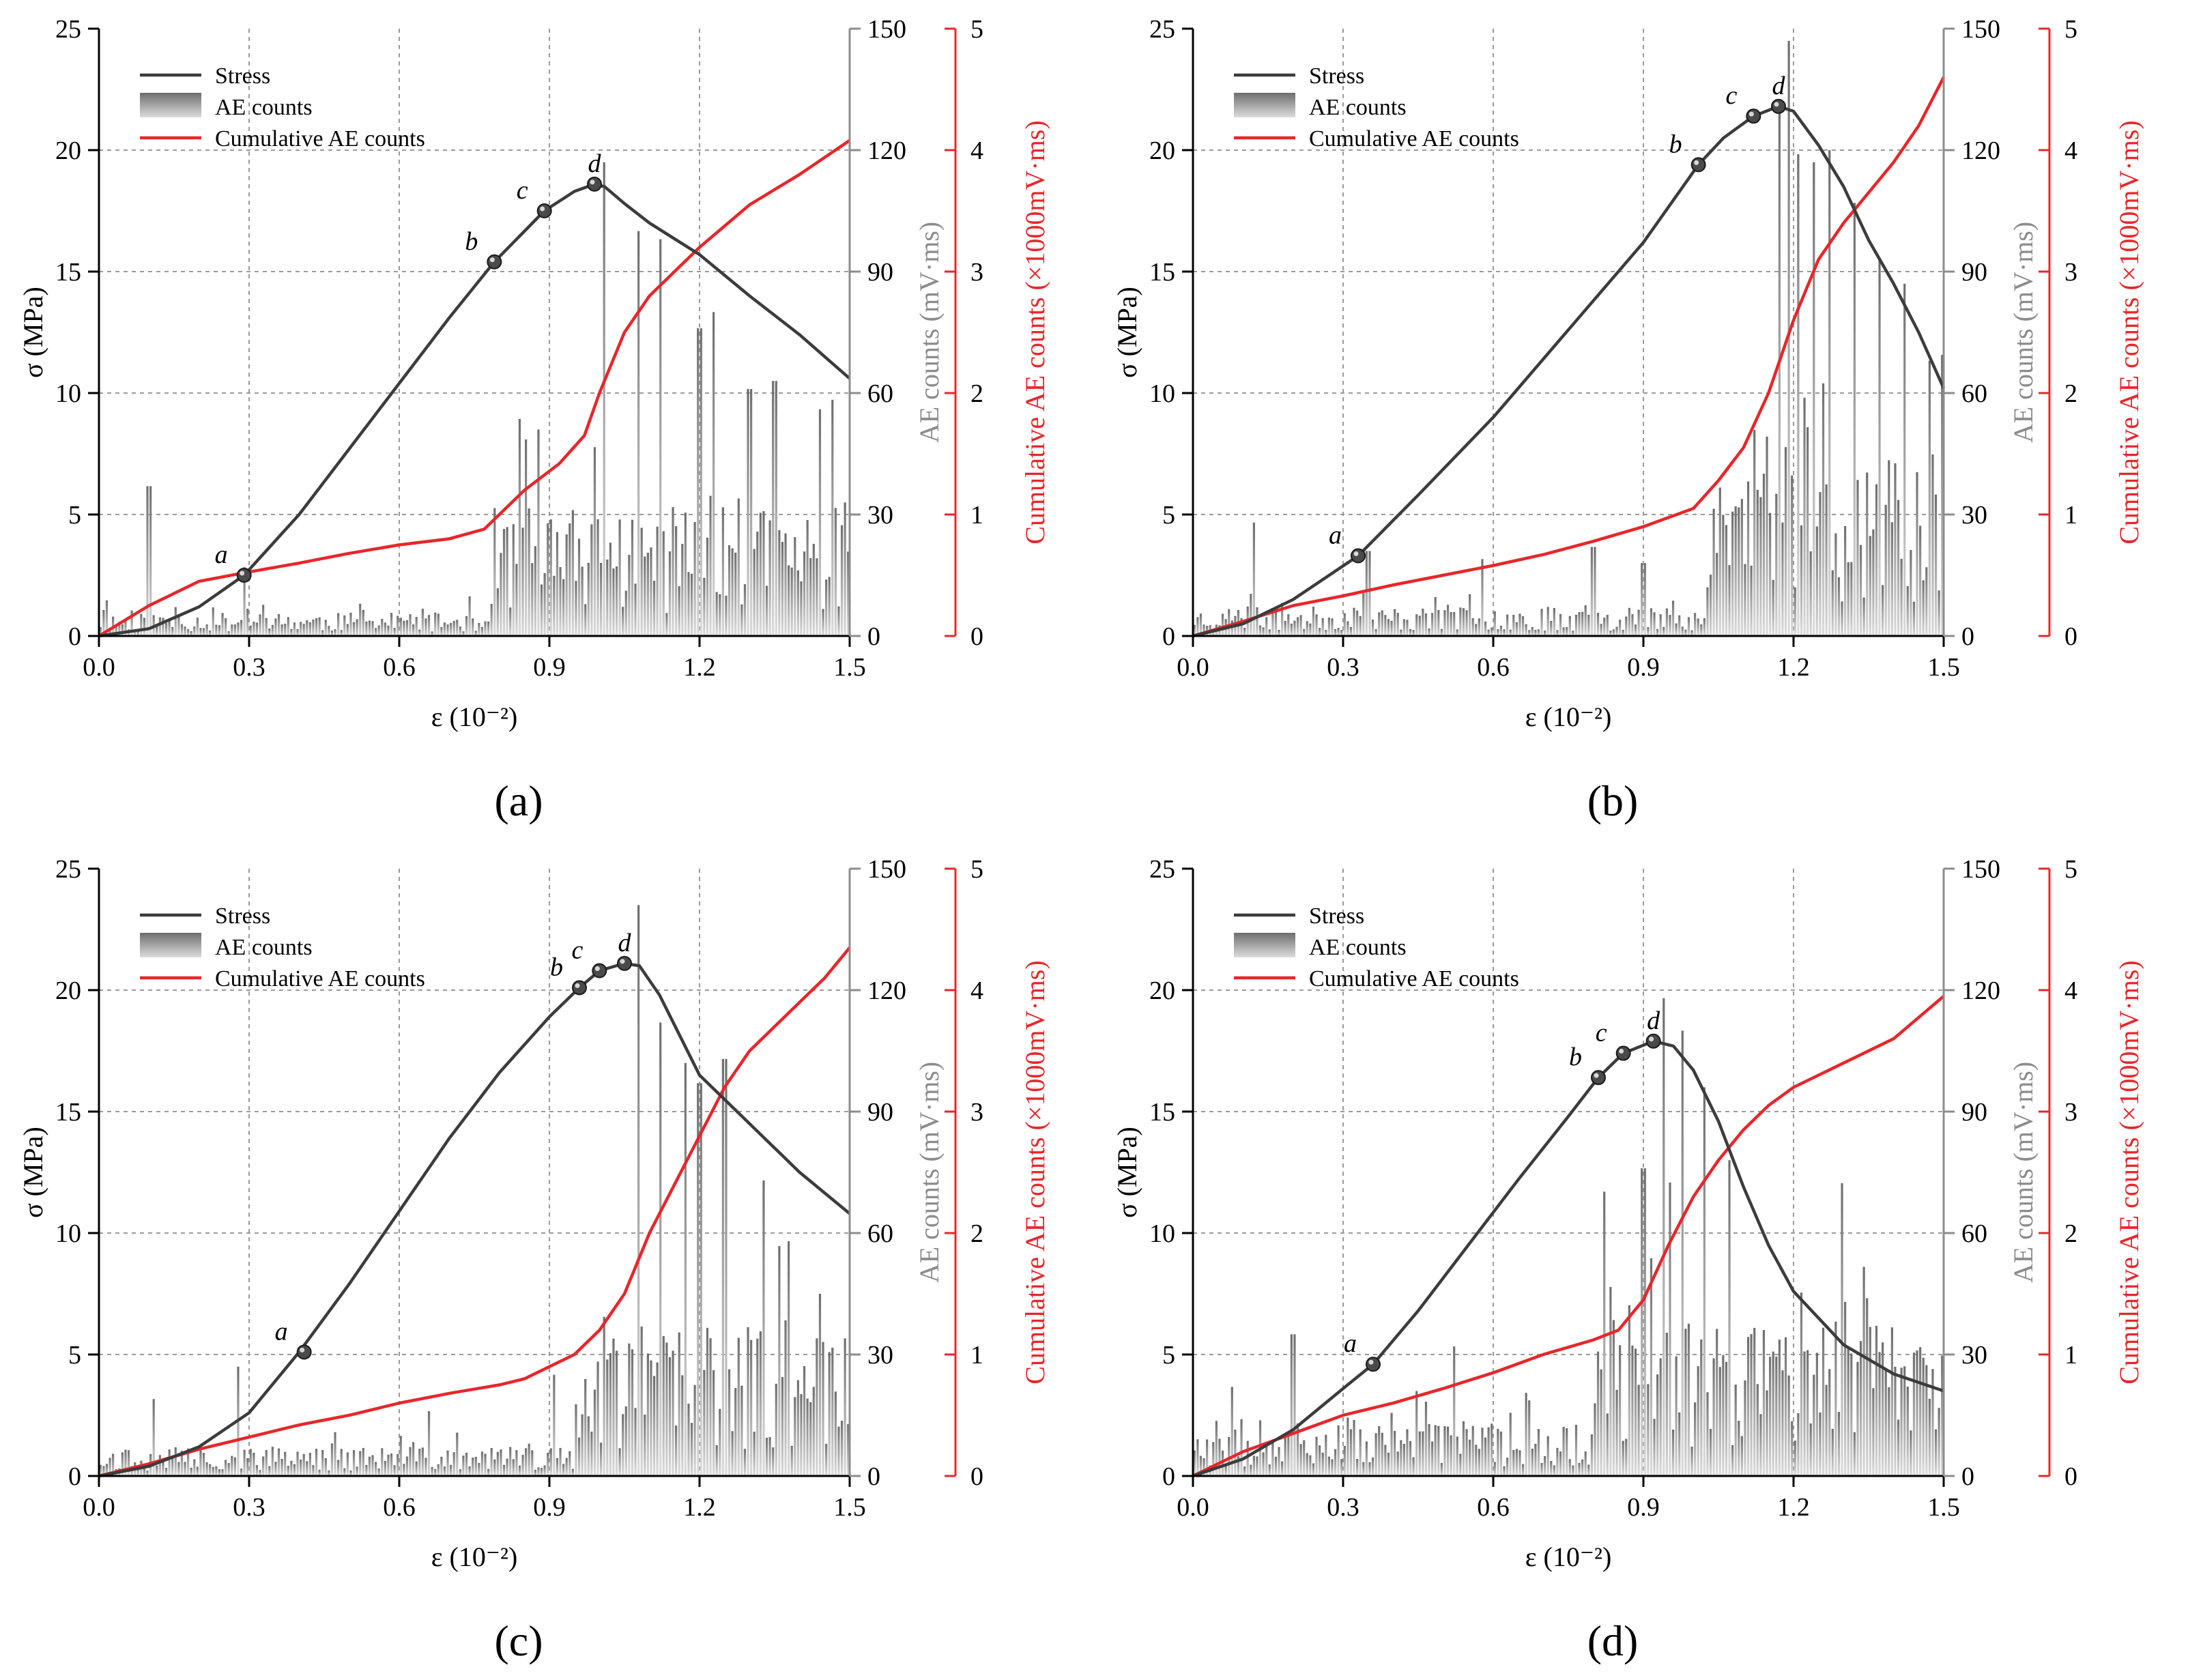 This screenshot has width=2188, height=1680. I want to click on y2-tick-label: 30, so click(880, 1355).